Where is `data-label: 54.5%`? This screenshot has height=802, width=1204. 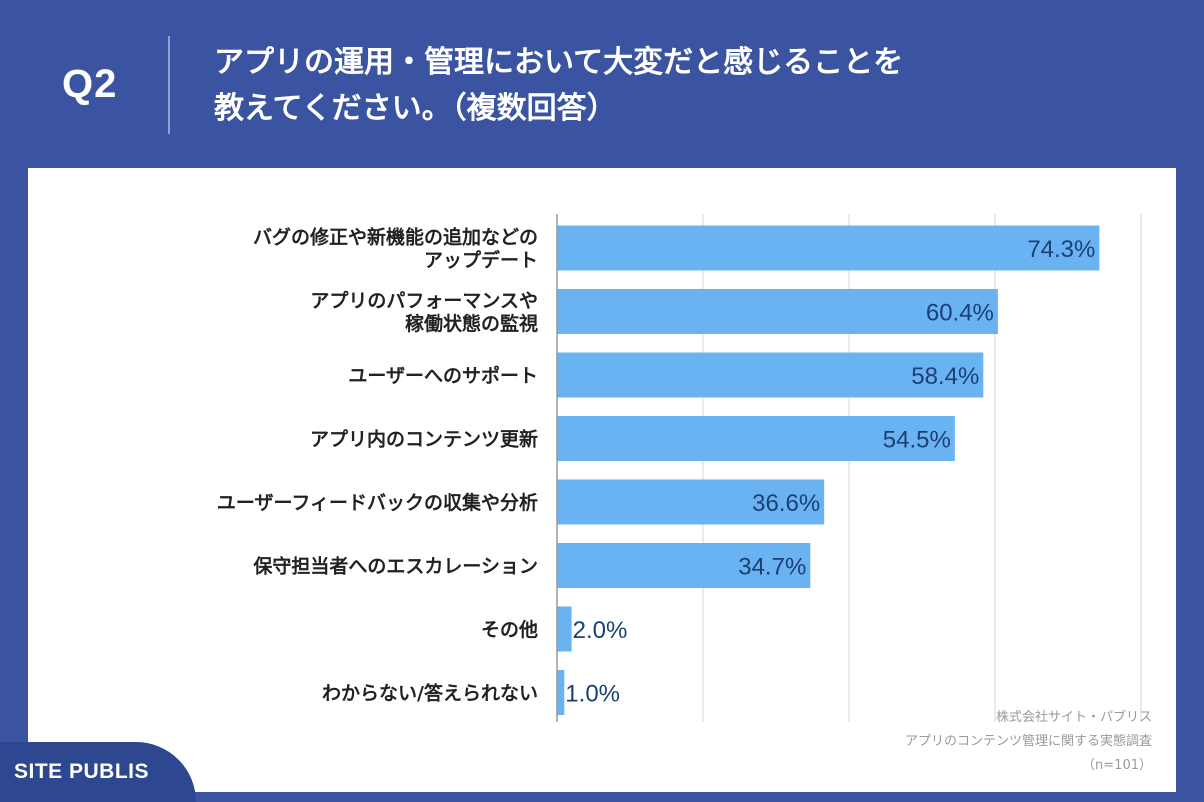 data-label: 54.5% is located at coordinates (917, 440).